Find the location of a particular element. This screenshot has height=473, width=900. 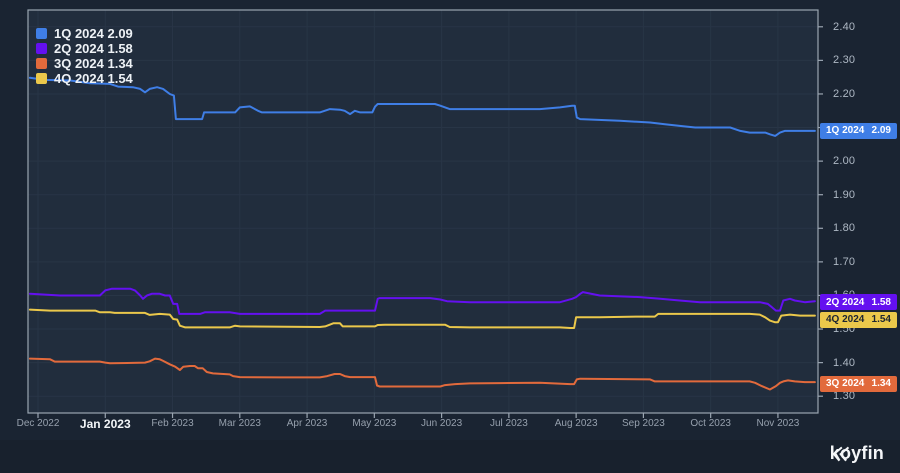

legend-item-1q-2024: 1Q 2024 2.09 is located at coordinates (84, 33).